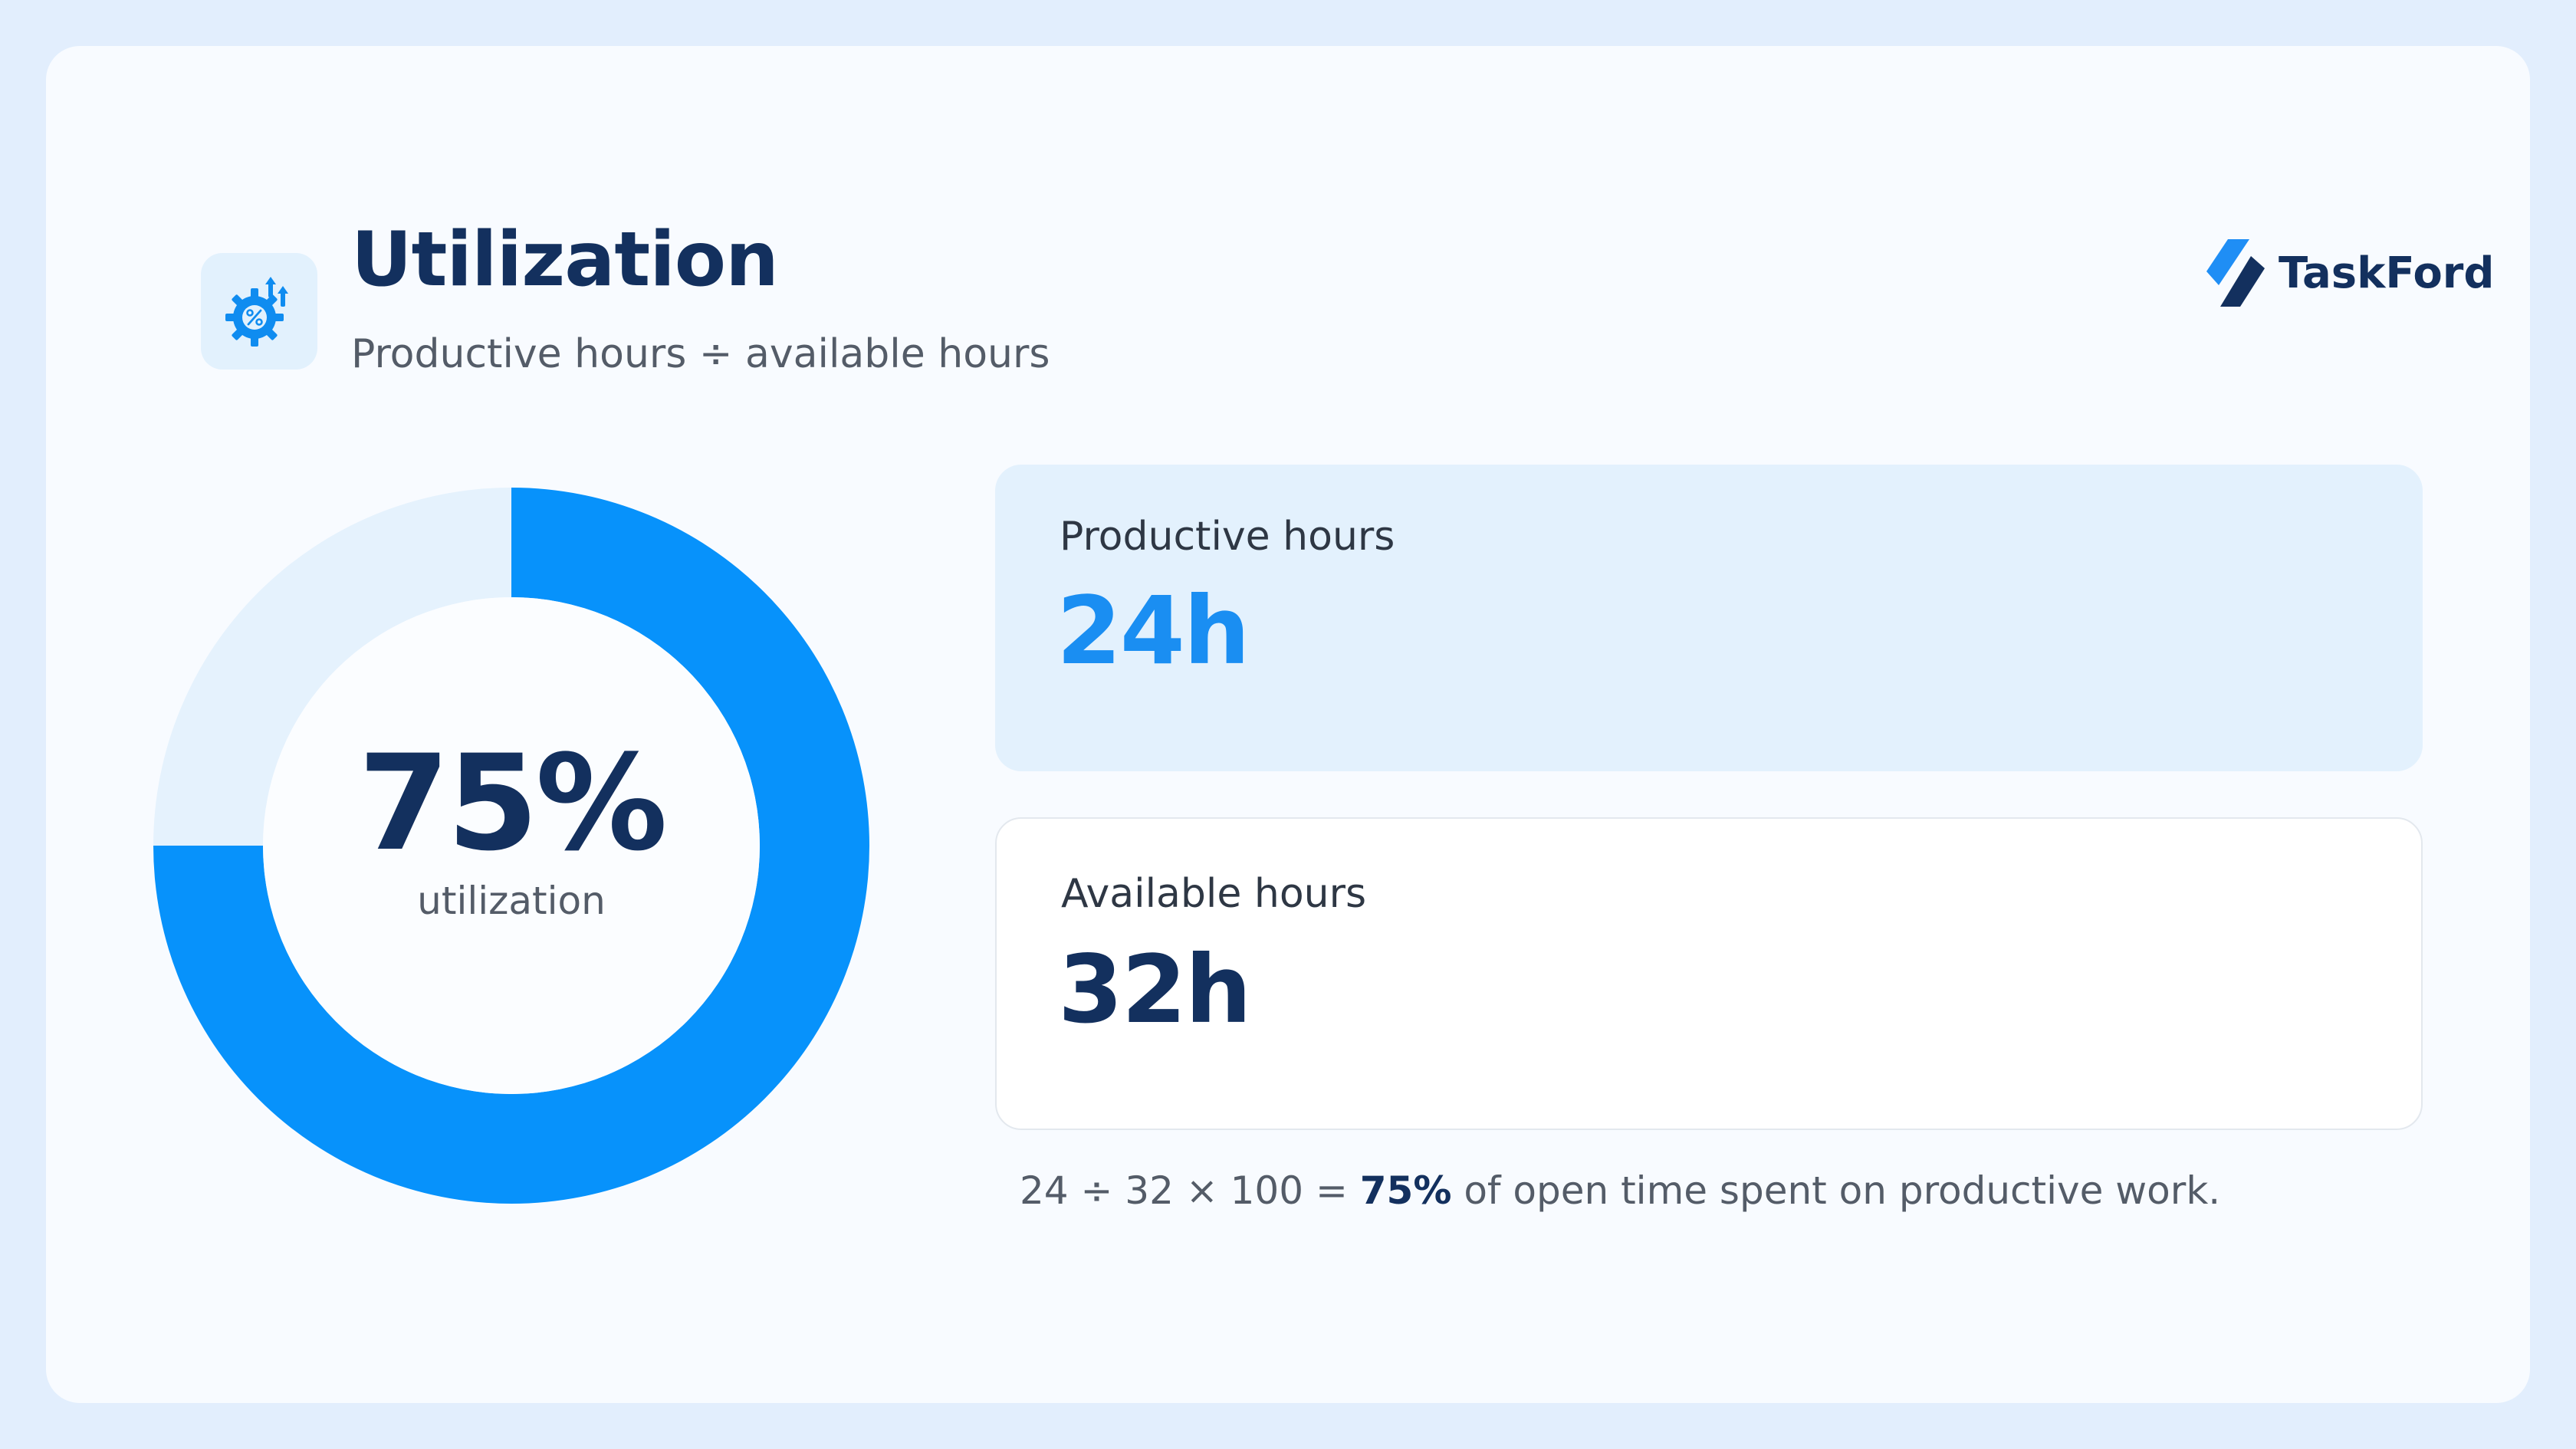  What do you see at coordinates (1836, 1190) in the screenshot?
I see `formula-suffix: of open time spent on productive work.` at bounding box center [1836, 1190].